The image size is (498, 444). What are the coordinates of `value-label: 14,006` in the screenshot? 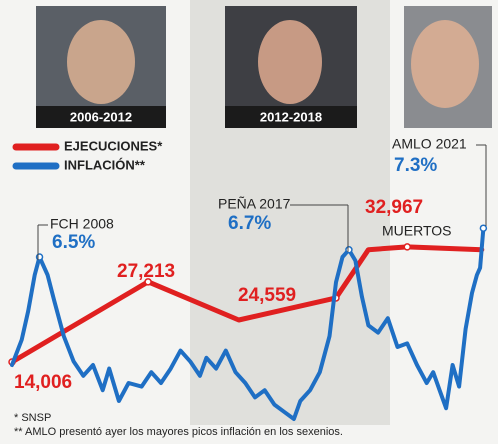 It's located at (43, 382).